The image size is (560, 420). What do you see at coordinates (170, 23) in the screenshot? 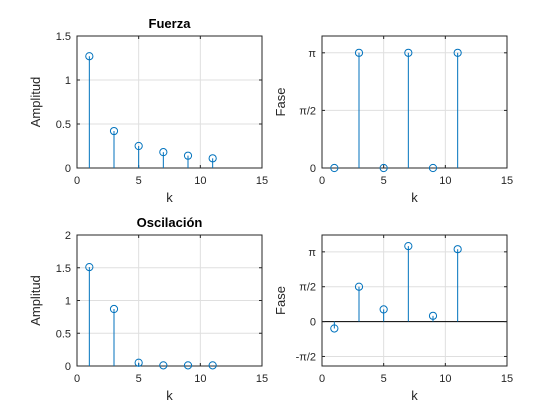
I see `plot-title: Fuerza` at bounding box center [170, 23].